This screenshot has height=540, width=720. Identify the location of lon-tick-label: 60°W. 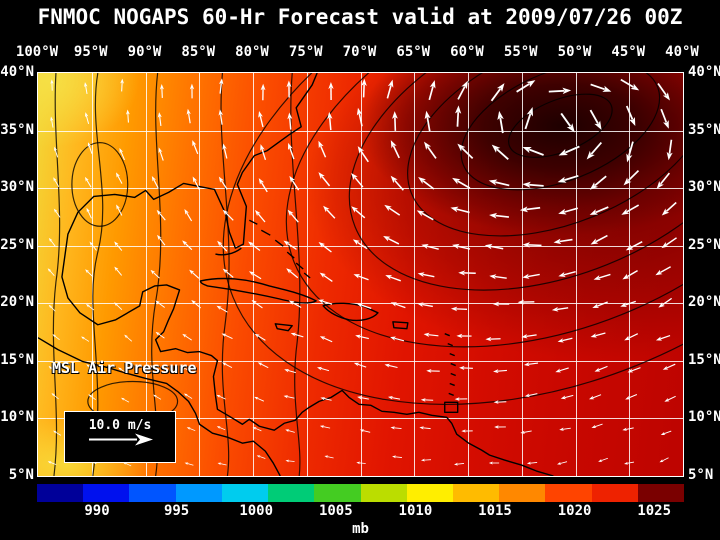
(467, 52).